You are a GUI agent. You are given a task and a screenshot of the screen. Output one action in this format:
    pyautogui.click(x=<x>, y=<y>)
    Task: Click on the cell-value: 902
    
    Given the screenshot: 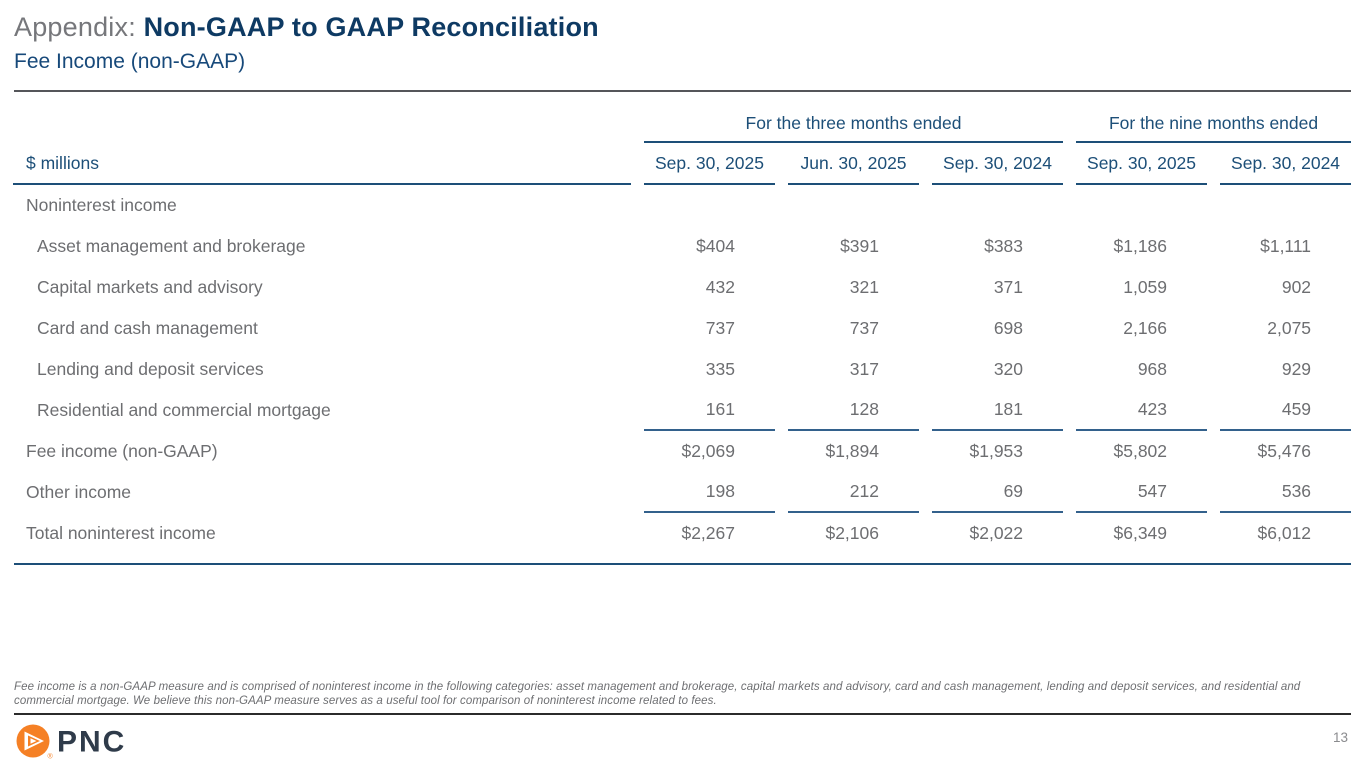 What is the action you would take?
    pyautogui.click(x=1296, y=287)
    